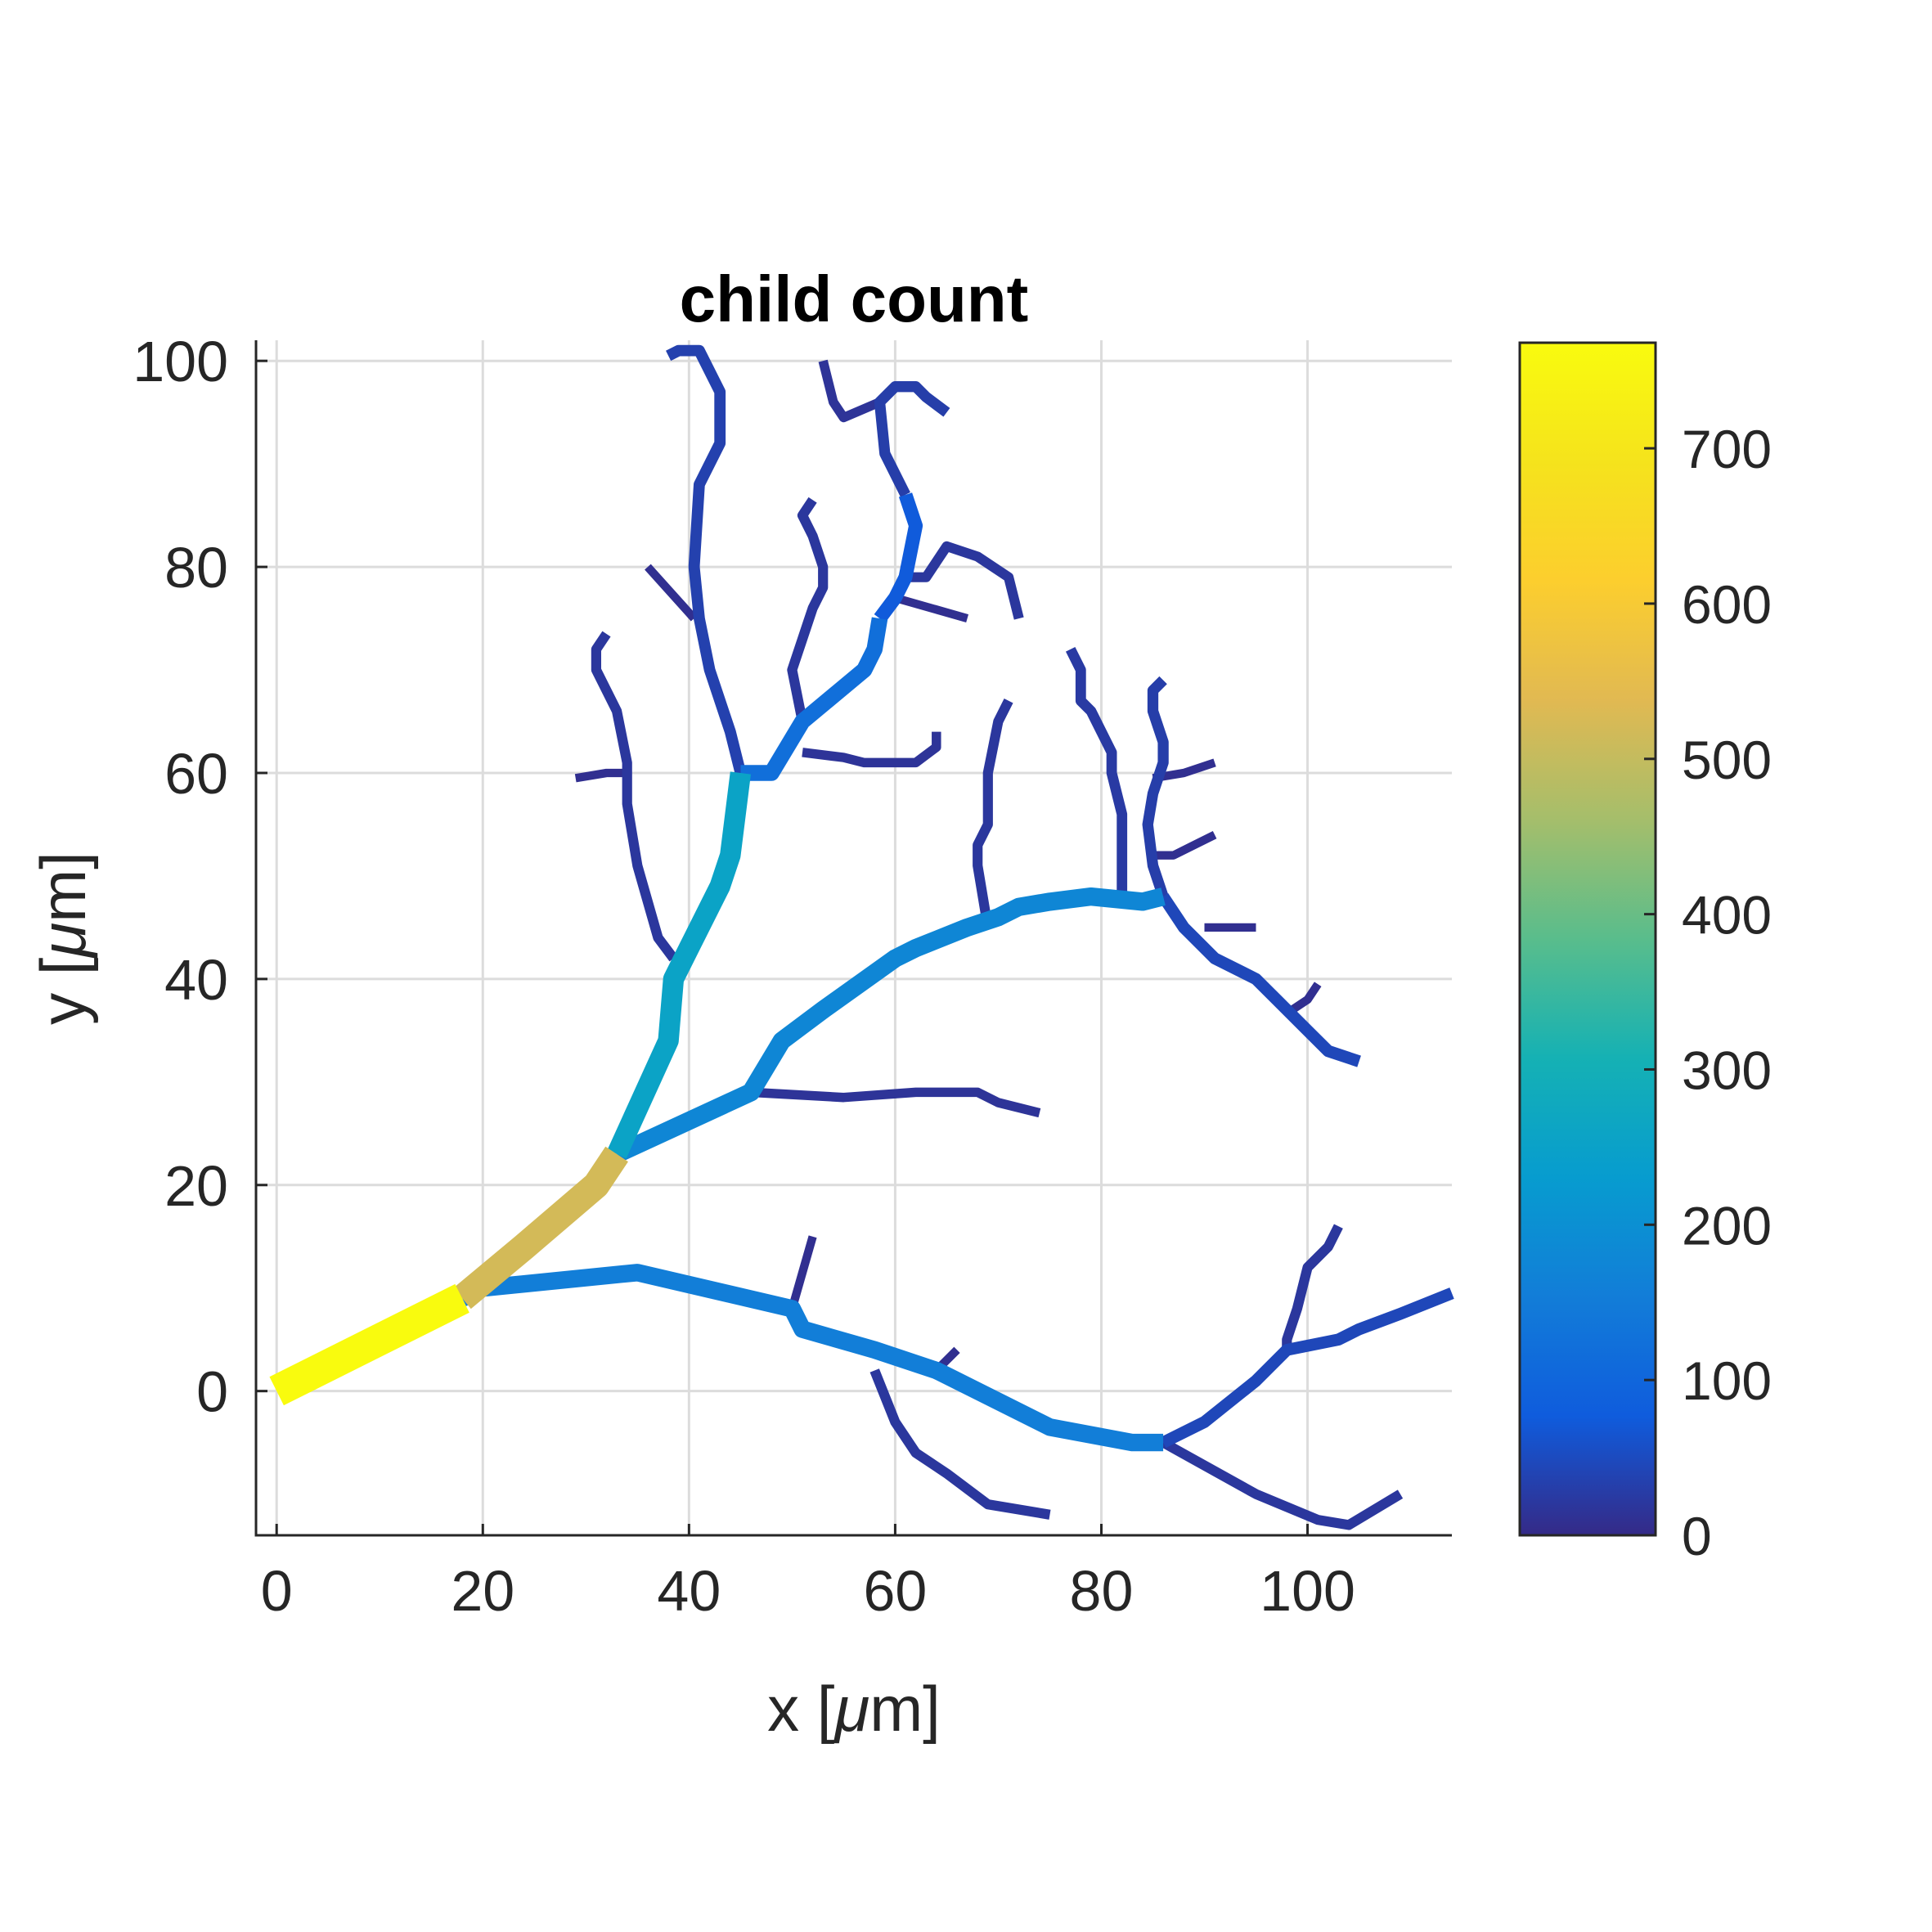  What do you see at coordinates (196, 774) in the screenshot?
I see `y-tick-label: 60` at bounding box center [196, 774].